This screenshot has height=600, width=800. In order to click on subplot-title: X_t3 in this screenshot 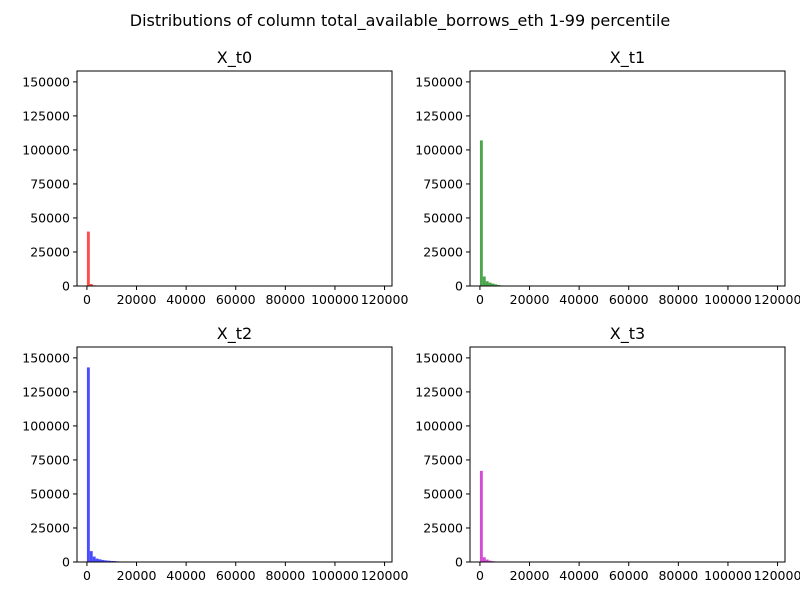, I will do `click(627, 334)`.